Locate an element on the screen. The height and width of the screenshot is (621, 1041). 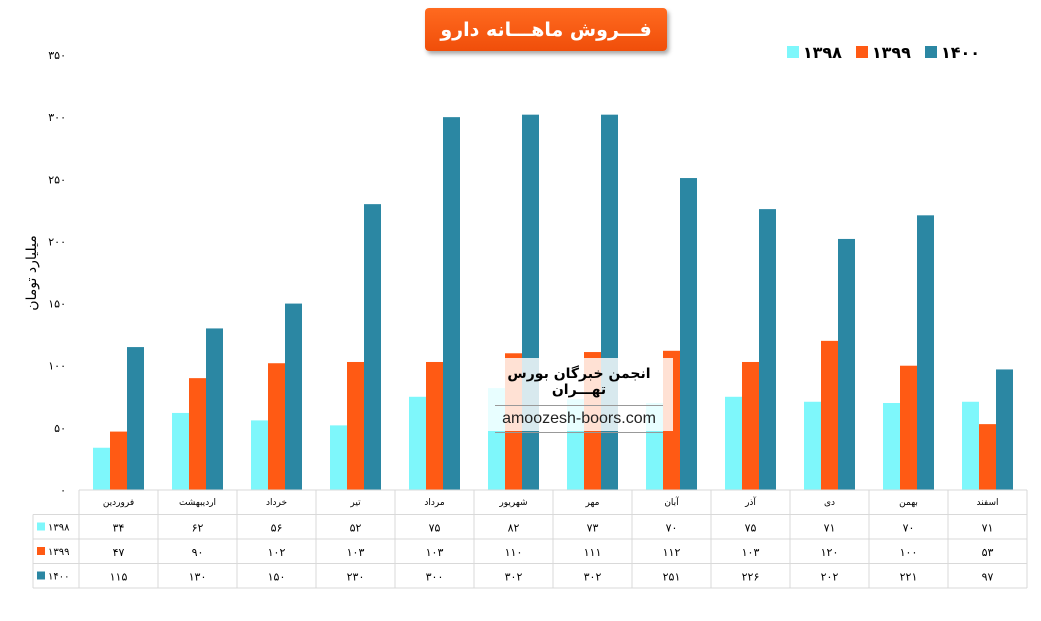
data-label: ۱۵۰ is located at coordinates (277, 577).